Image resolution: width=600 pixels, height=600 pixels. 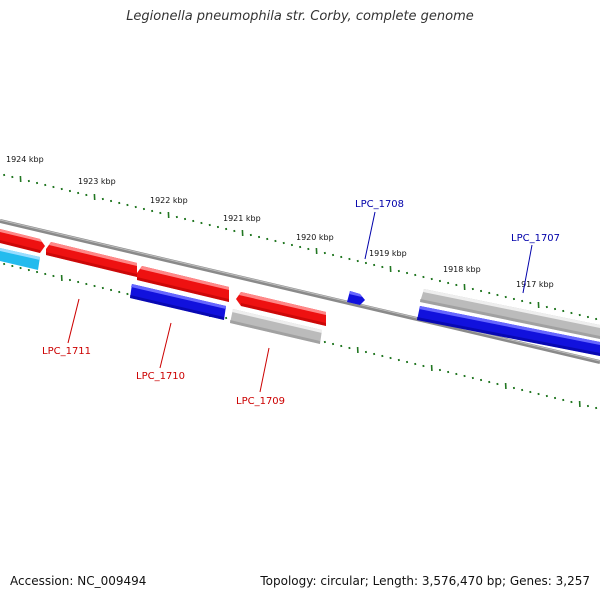 I want to click on gene-label-lpc-1707: LPC_1707, so click(x=535, y=238).